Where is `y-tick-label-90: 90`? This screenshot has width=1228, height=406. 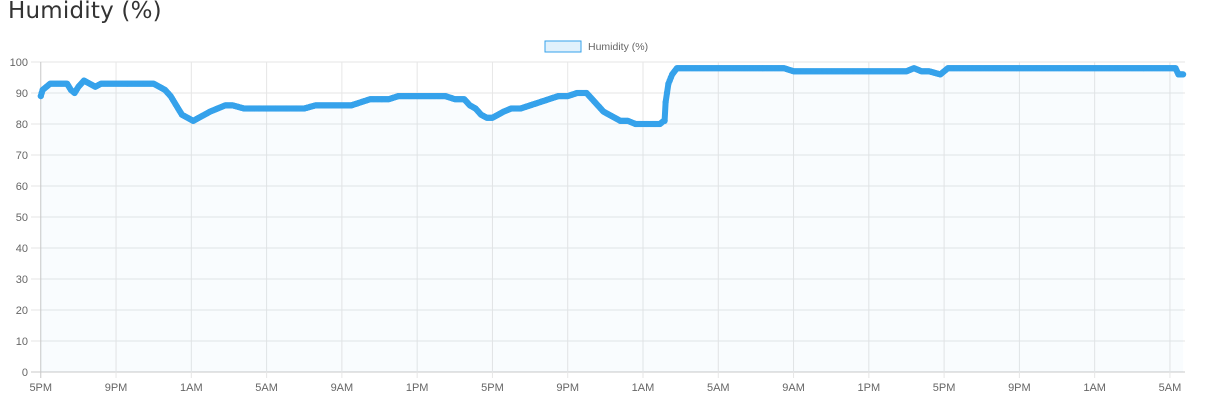 y-tick-label-90: 90 is located at coordinates (22, 94).